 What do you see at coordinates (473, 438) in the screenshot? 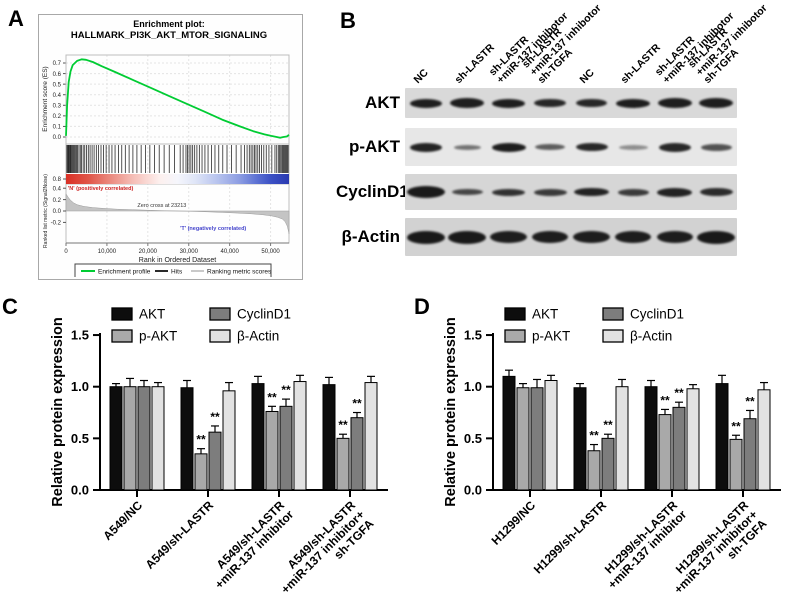
I see `y-tick-label: 0.5` at bounding box center [473, 438].